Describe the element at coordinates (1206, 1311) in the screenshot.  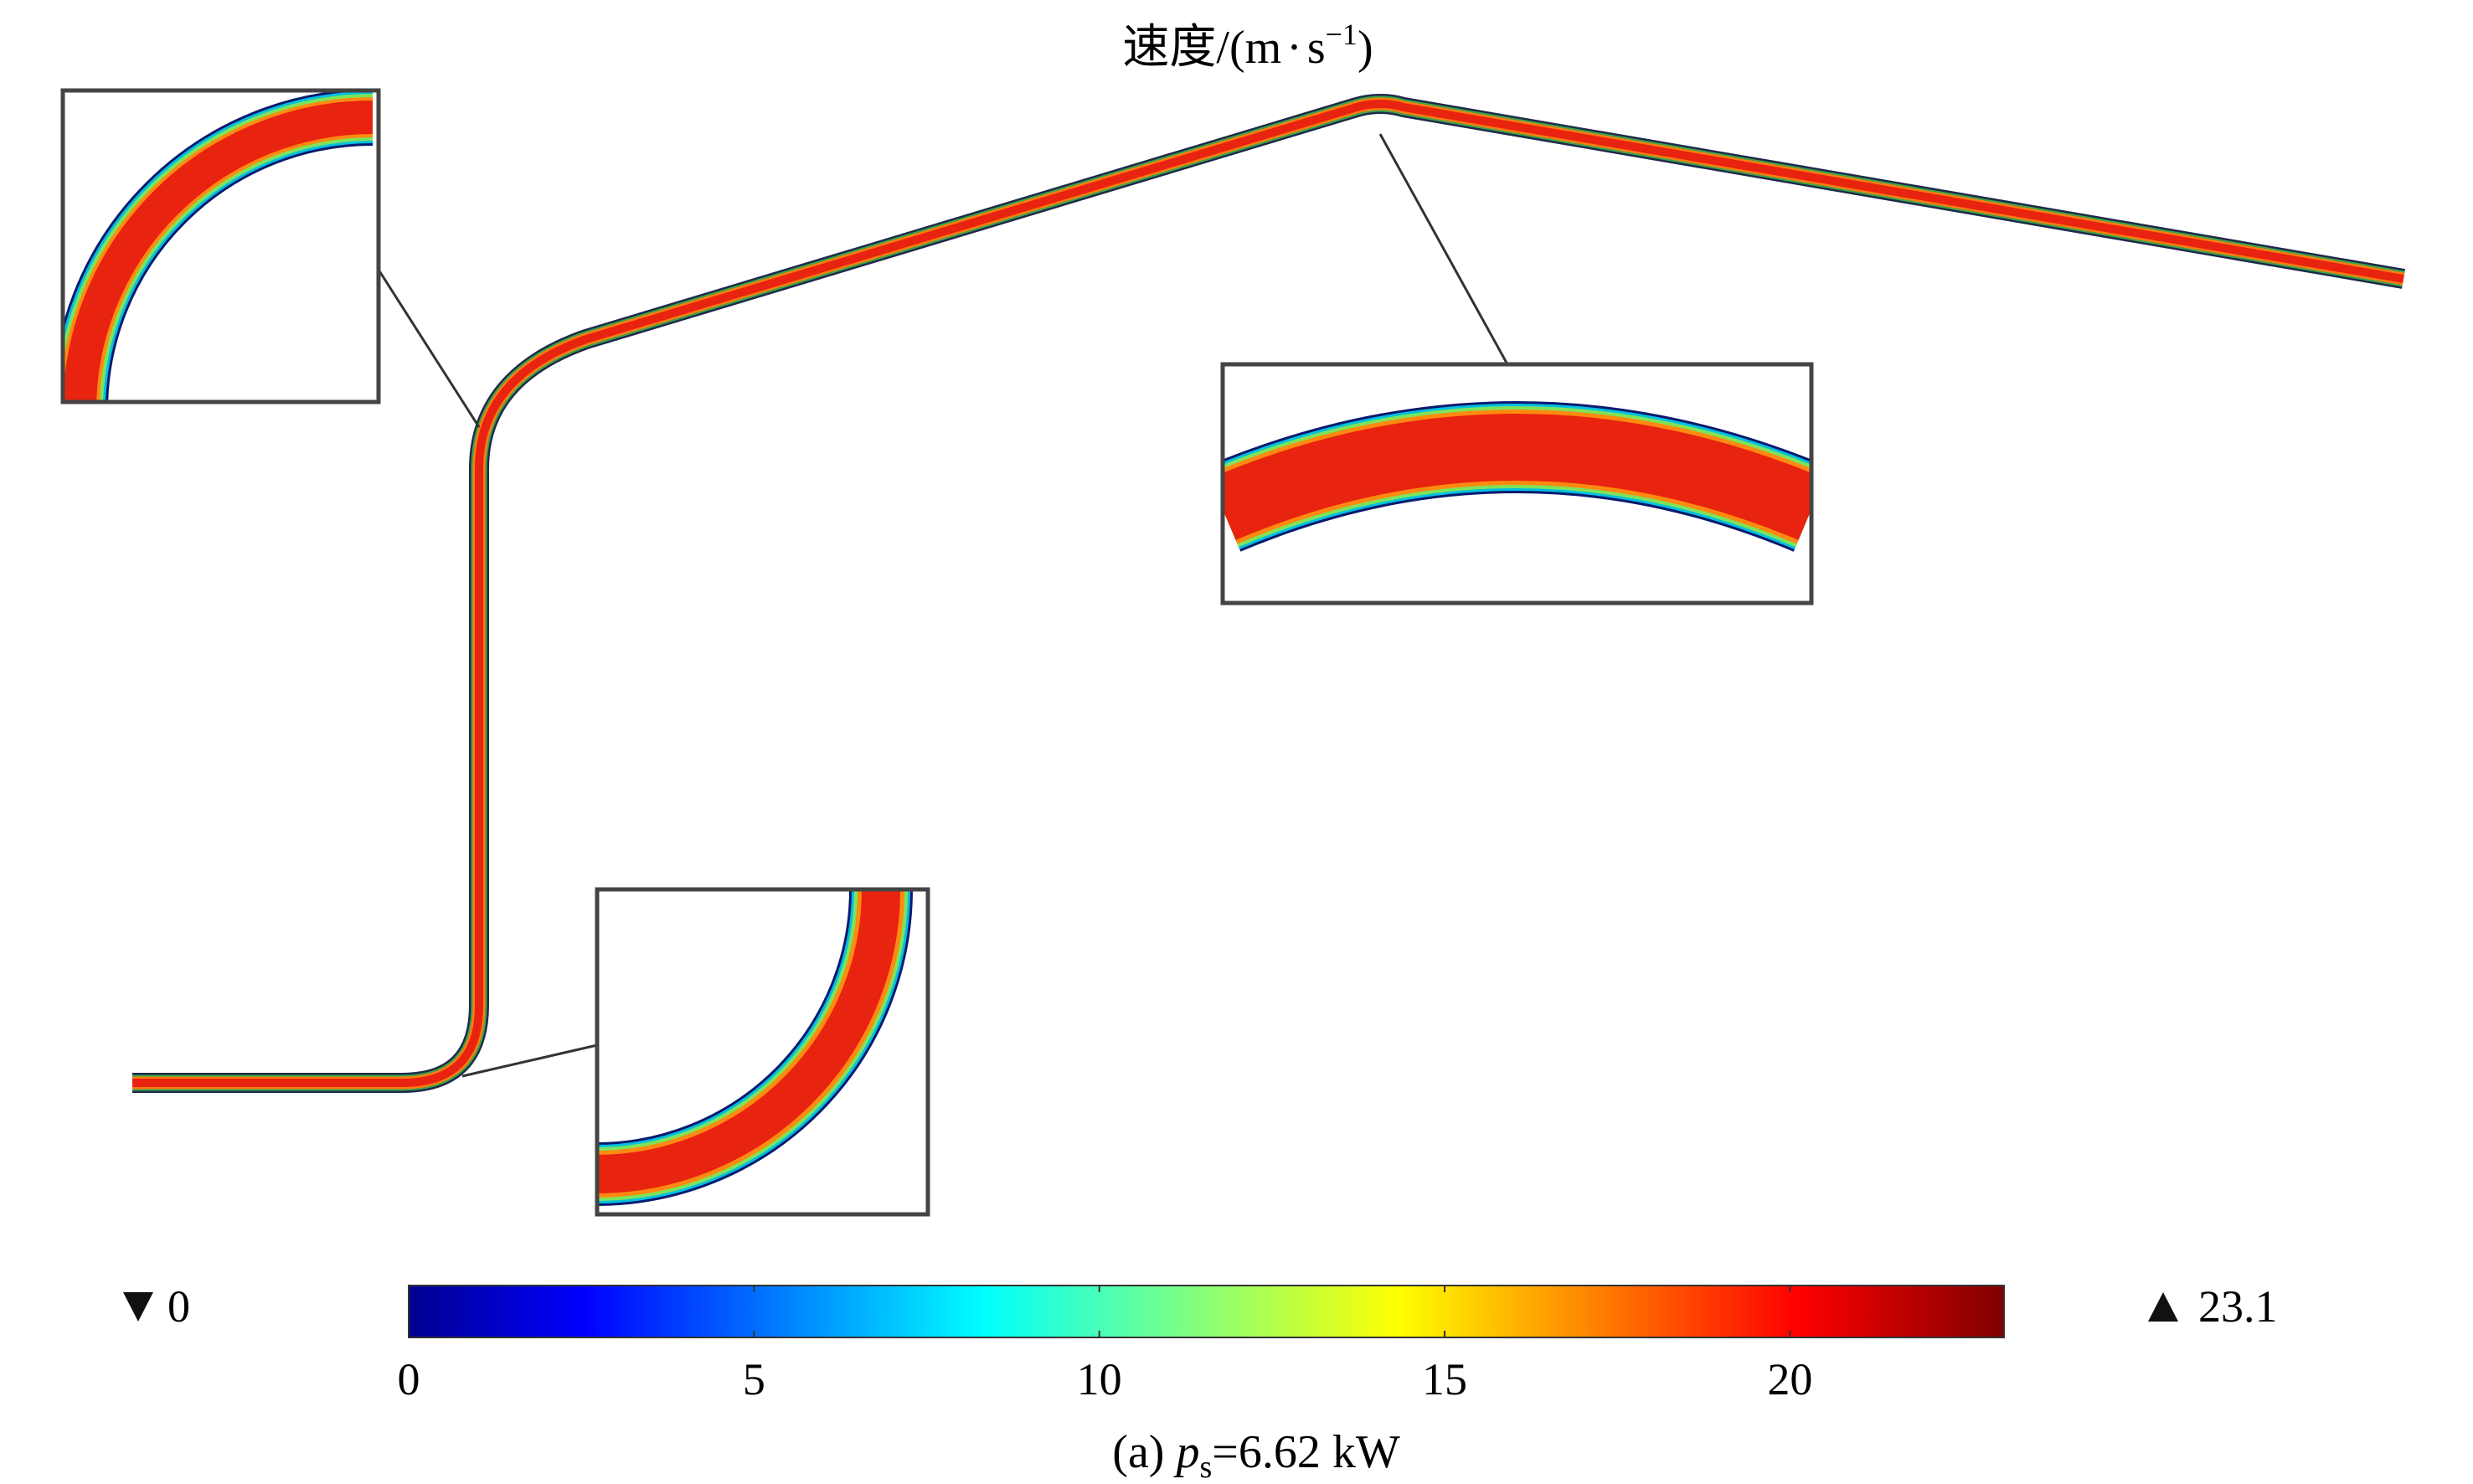
I see `colorbar-gradient` at that location.